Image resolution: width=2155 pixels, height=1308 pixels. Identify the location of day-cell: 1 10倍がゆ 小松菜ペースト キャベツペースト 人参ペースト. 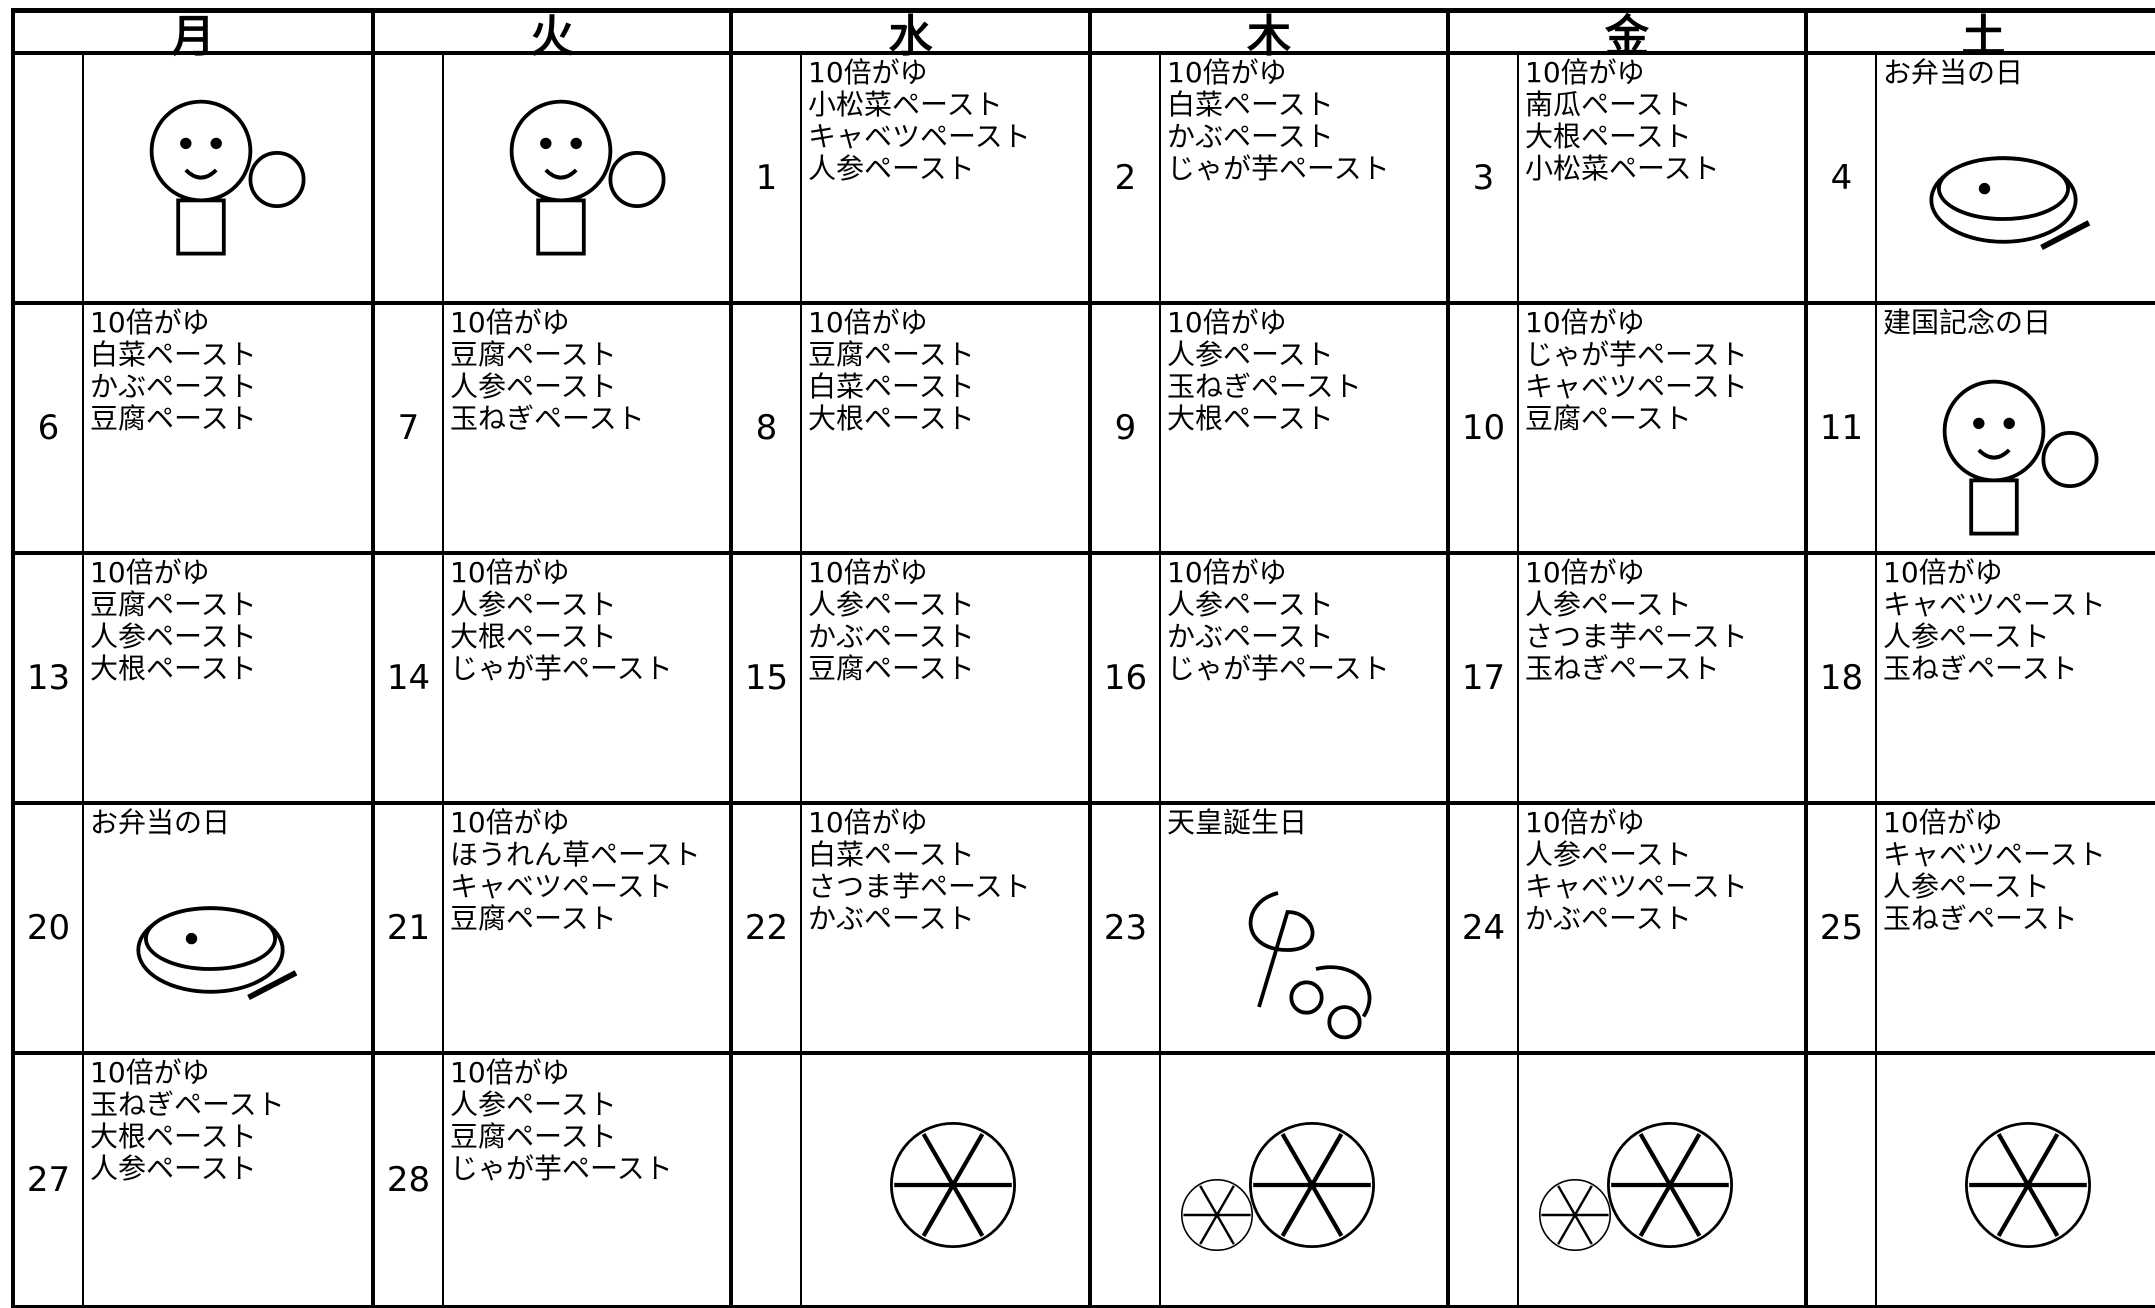
(908, 180).